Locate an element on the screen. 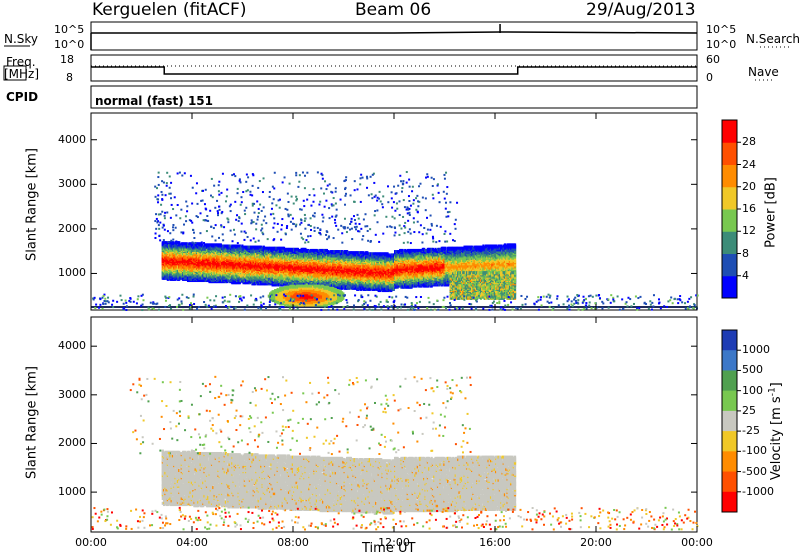  cpid-panel is located at coordinates (394, 97).